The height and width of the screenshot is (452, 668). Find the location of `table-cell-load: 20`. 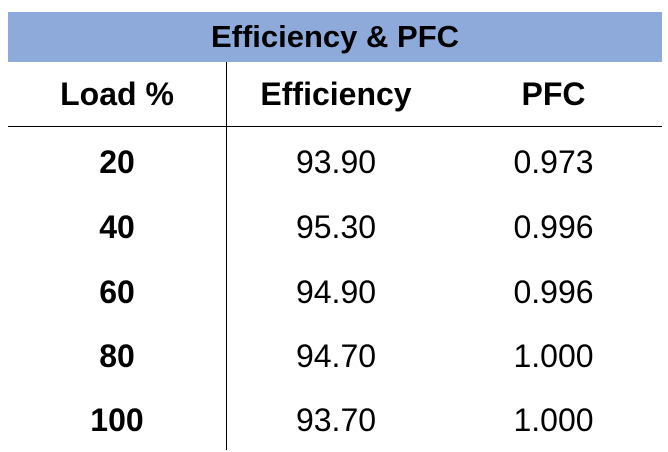

table-cell-load: 20 is located at coordinates (117, 161).